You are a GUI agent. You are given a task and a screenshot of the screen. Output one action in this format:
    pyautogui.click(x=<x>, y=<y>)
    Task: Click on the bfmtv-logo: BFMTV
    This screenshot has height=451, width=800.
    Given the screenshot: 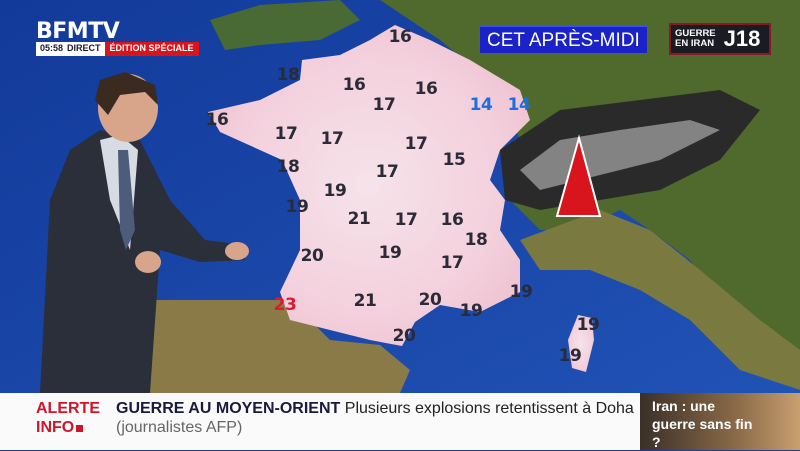 What is the action you would take?
    pyautogui.click(x=78, y=31)
    